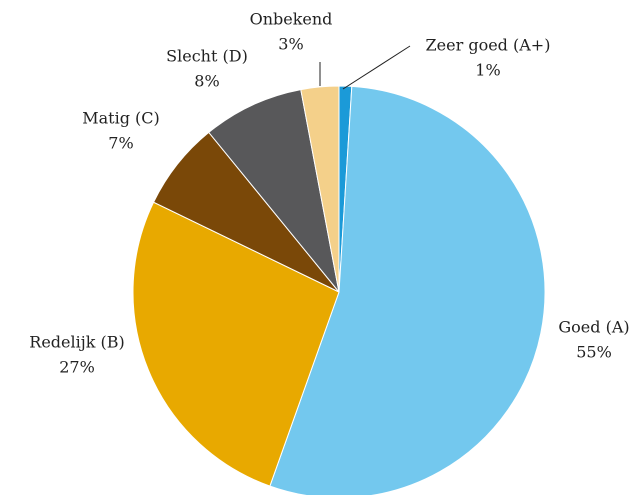 Image resolution: width=644 pixels, height=495 pixels. Describe the element at coordinates (593, 327) in the screenshot. I see `slice-label: Goed (A)` at that location.